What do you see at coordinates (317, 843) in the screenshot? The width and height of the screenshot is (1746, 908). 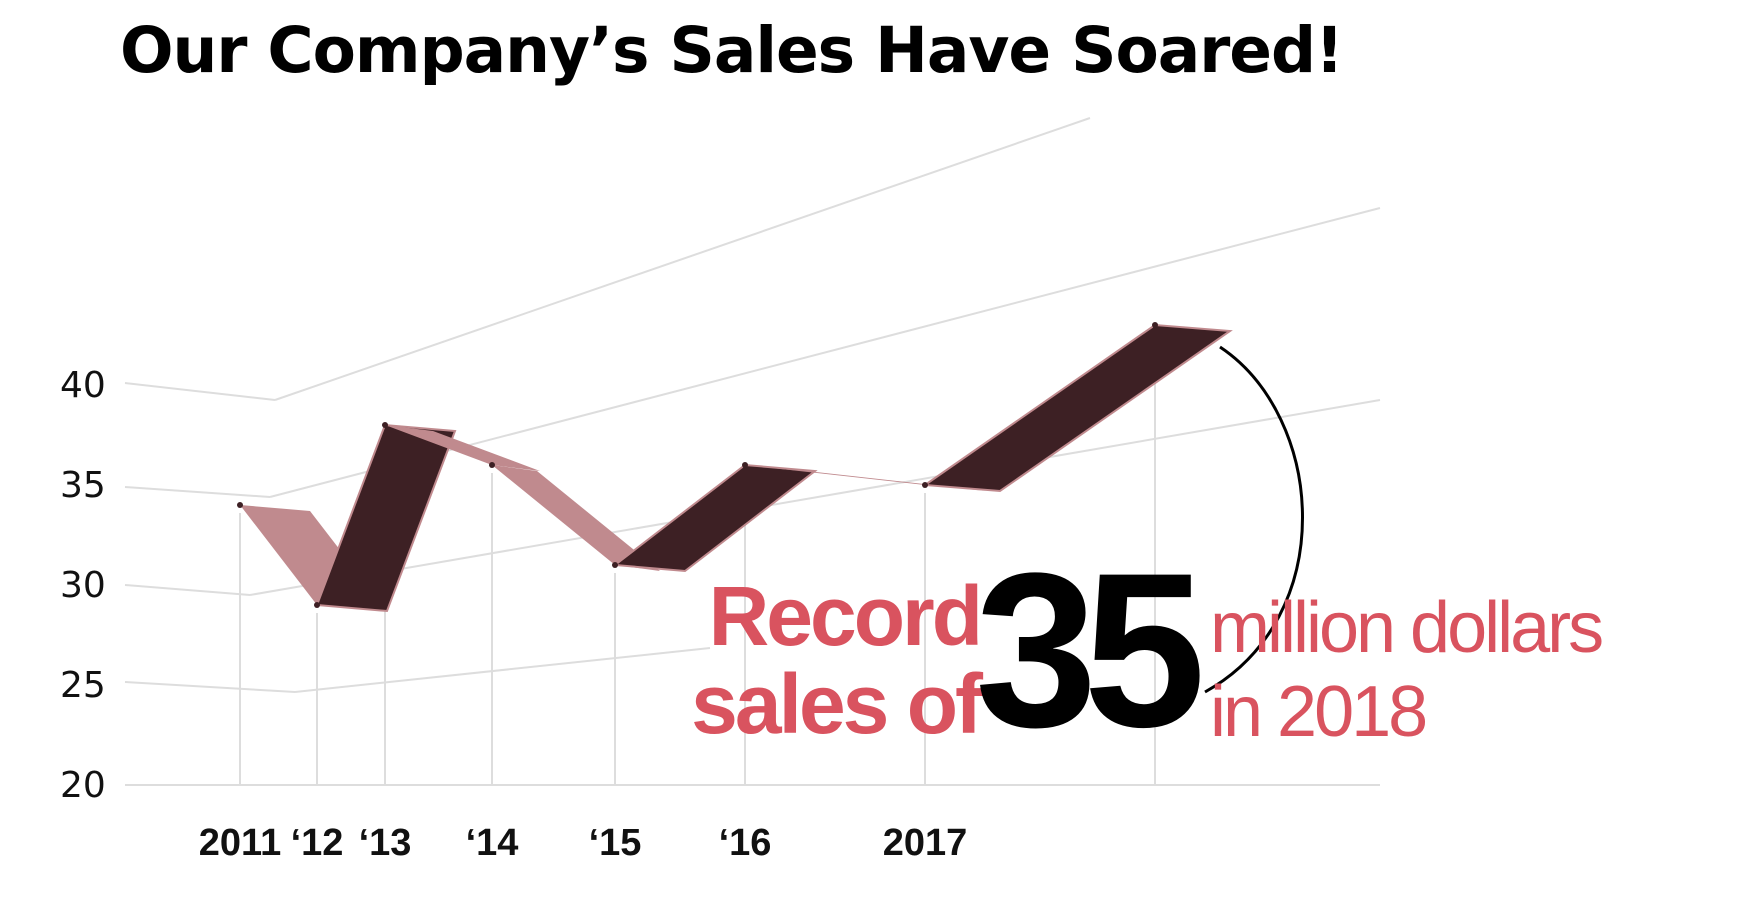 I see `x-tick-label: ‘12` at bounding box center [317, 843].